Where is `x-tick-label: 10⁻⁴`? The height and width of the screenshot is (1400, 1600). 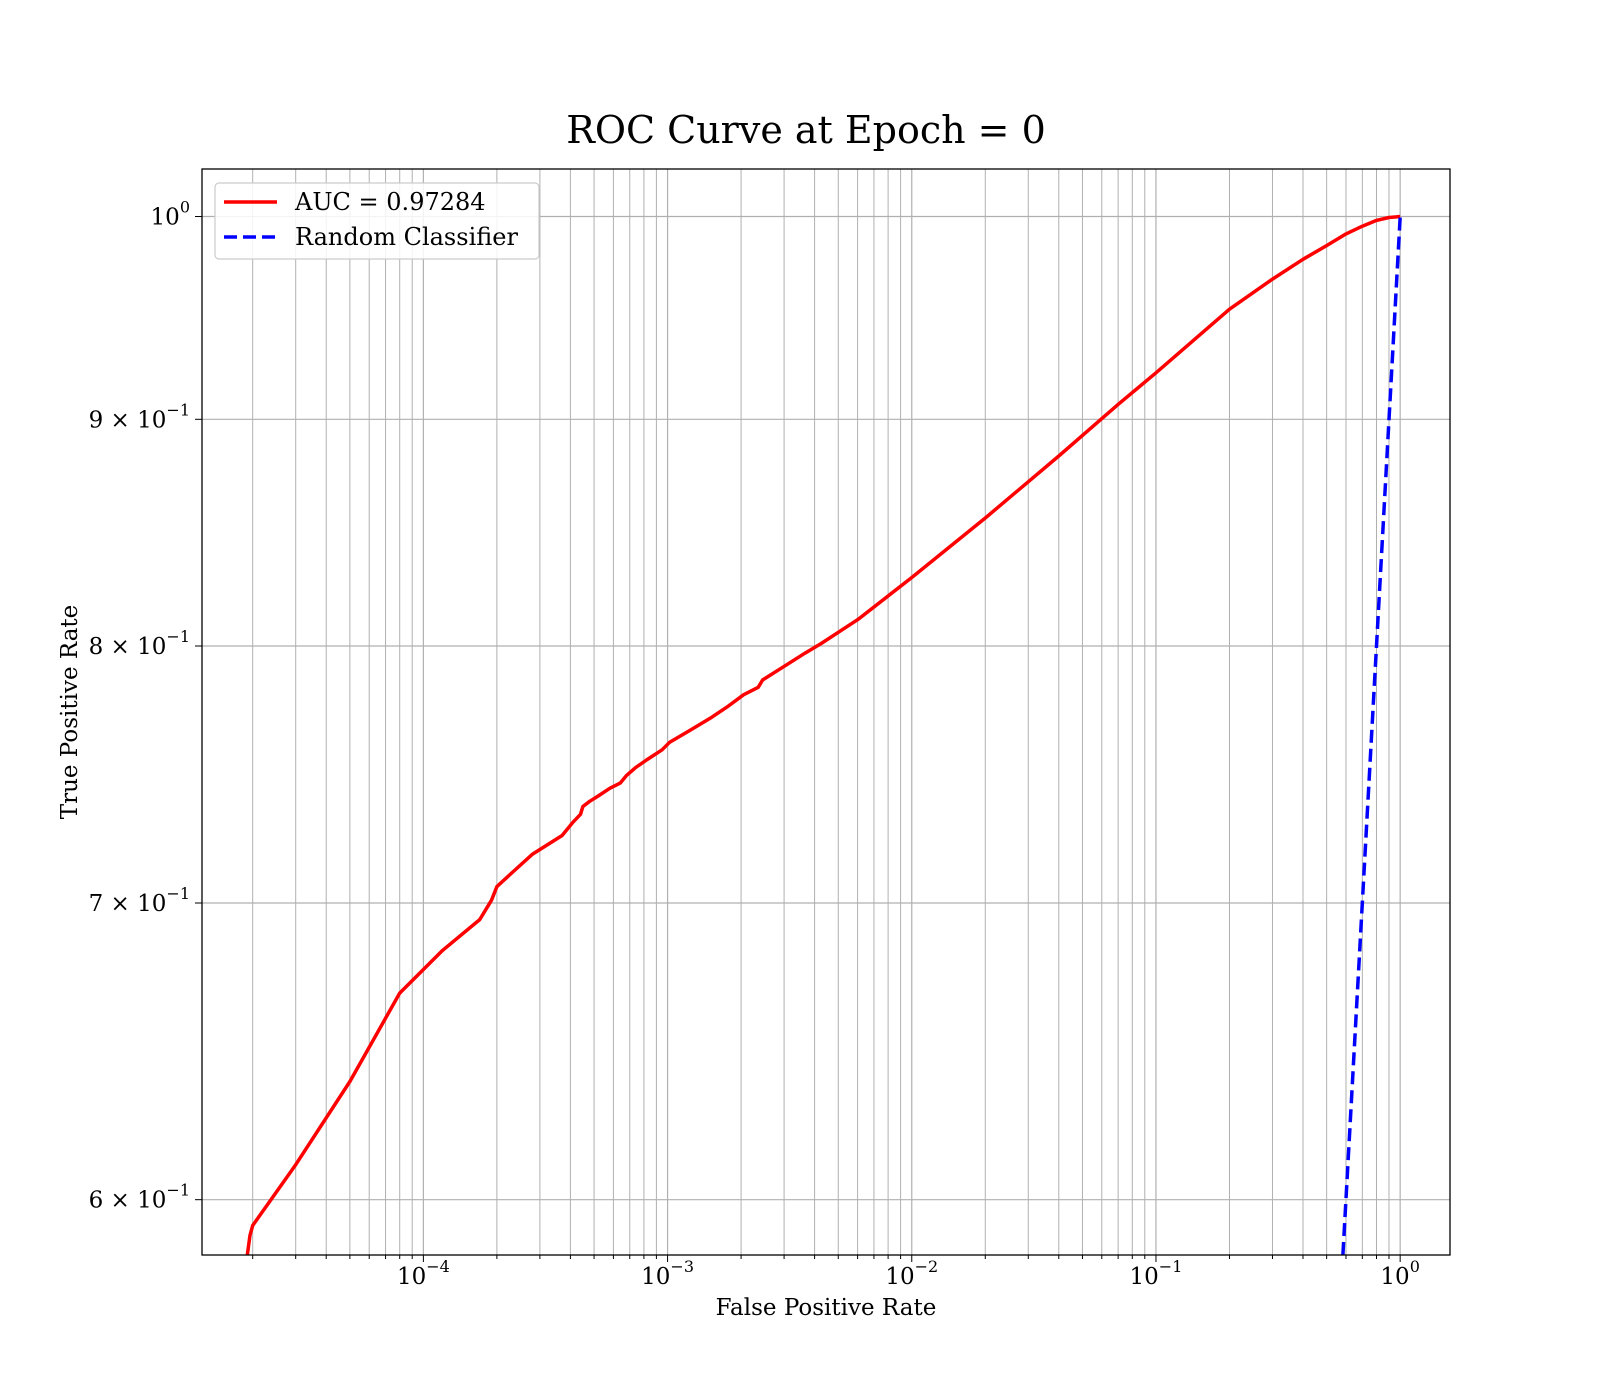 x-tick-label: 10⁻⁴ is located at coordinates (423, 1273).